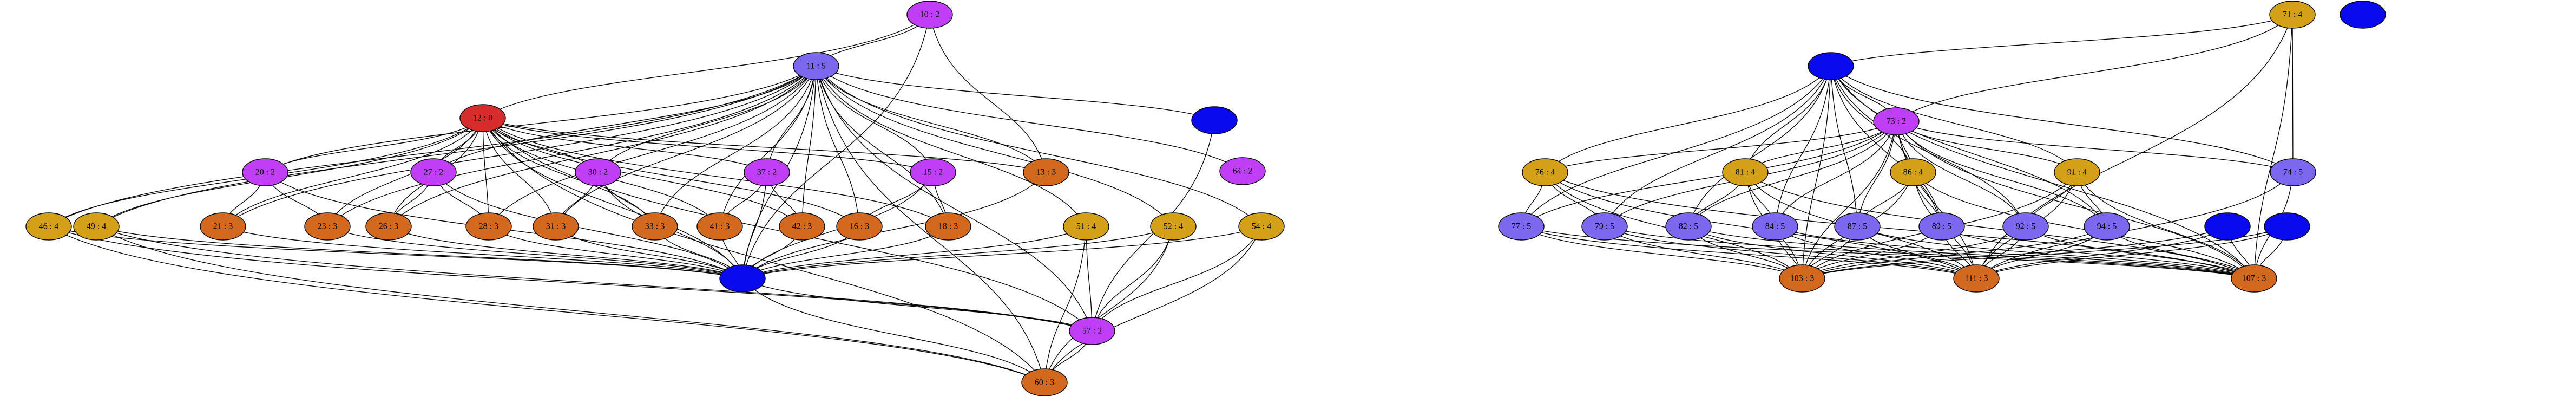 The image size is (2576, 396). What do you see at coordinates (1688, 227) in the screenshot?
I see `node-82: 82 : 5` at bounding box center [1688, 227].